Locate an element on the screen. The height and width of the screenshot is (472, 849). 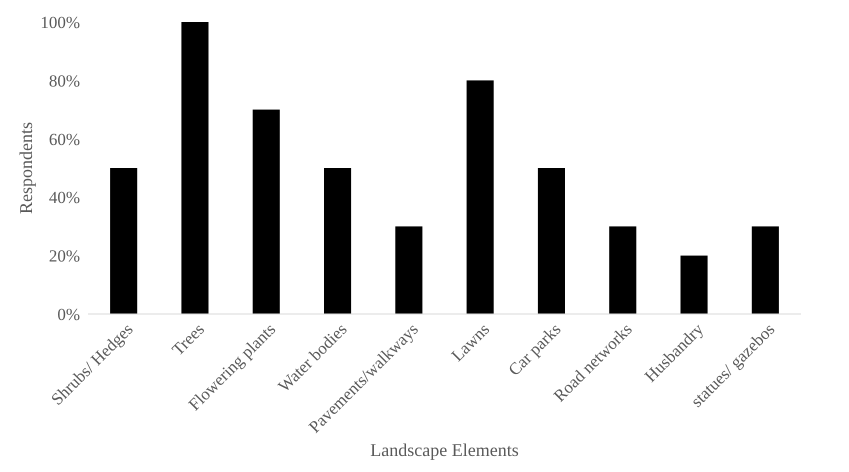
y-tick-label: 100% is located at coordinates (60, 22).